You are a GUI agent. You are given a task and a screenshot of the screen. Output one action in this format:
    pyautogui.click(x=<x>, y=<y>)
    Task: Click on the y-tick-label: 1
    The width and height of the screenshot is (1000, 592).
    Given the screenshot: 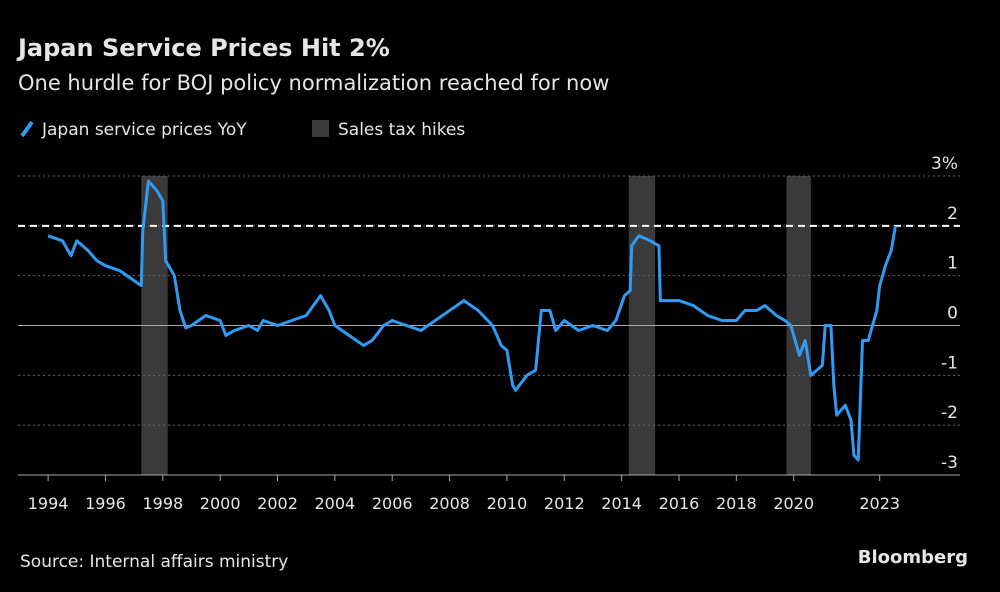 What is the action you would take?
    pyautogui.click(x=952, y=264)
    